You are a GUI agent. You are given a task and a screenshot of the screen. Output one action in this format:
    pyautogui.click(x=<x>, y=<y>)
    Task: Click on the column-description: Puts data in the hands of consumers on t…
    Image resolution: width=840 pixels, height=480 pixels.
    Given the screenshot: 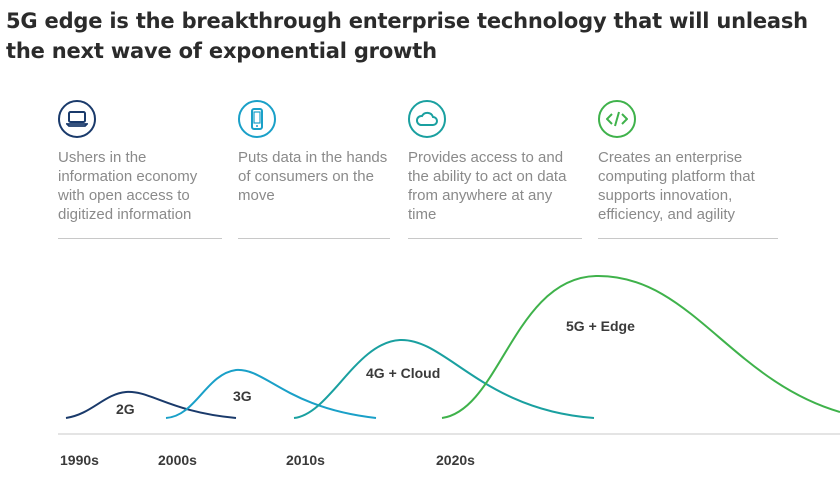 What is the action you would take?
    pyautogui.click(x=313, y=176)
    